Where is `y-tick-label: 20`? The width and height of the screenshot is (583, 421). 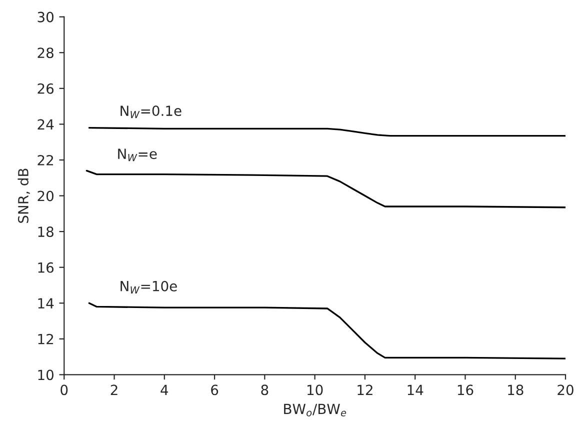 y-tick-label: 20 is located at coordinates (46, 196).